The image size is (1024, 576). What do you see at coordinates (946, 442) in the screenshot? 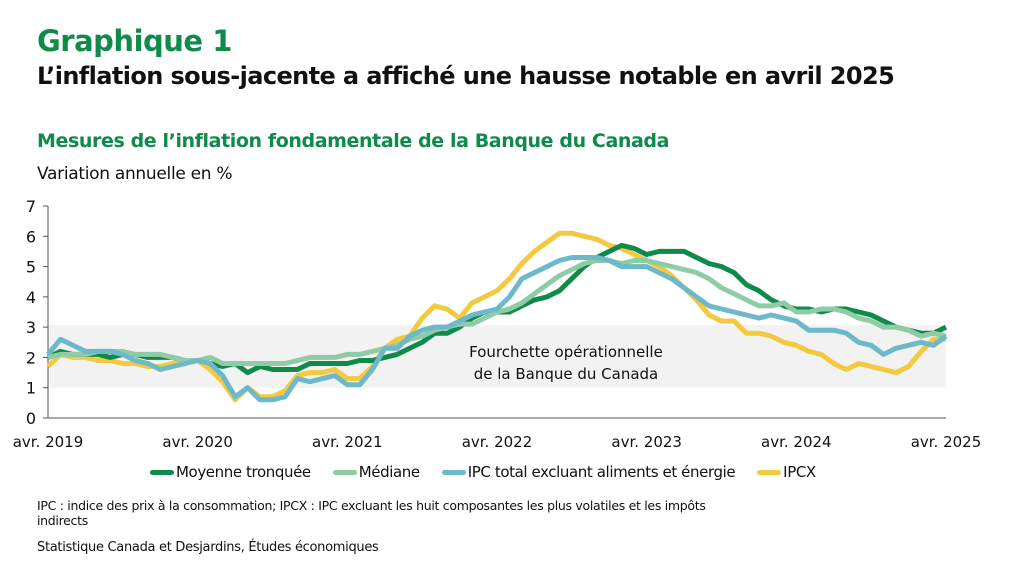
I see `x-tick-label: avr. 2025` at bounding box center [946, 442].